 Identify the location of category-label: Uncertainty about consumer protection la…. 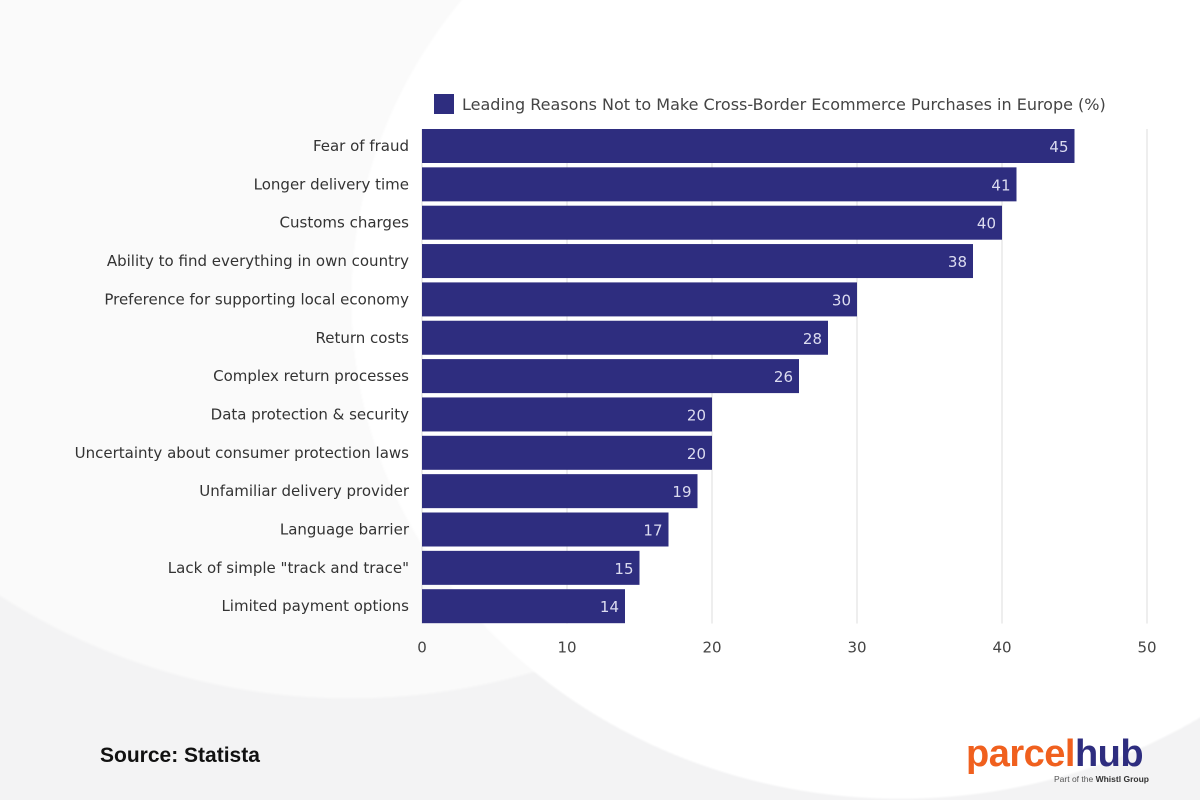
(242, 453).